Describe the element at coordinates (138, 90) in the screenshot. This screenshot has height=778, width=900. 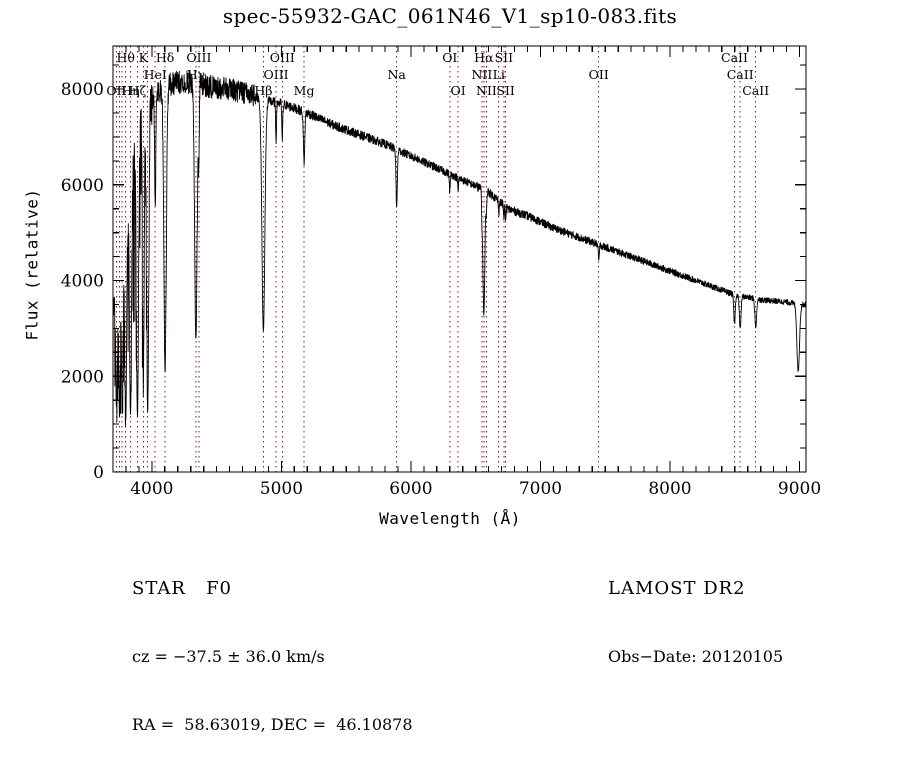
I see `spectral-line-label: Hζ` at that location.